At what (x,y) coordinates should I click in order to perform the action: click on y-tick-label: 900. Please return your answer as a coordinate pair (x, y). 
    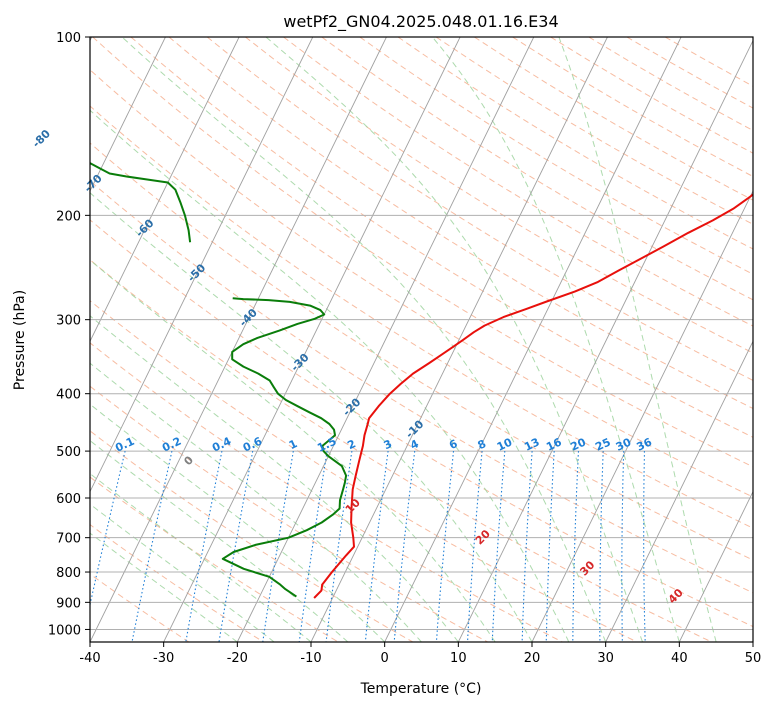
    Looking at the image, I should click on (68, 603).